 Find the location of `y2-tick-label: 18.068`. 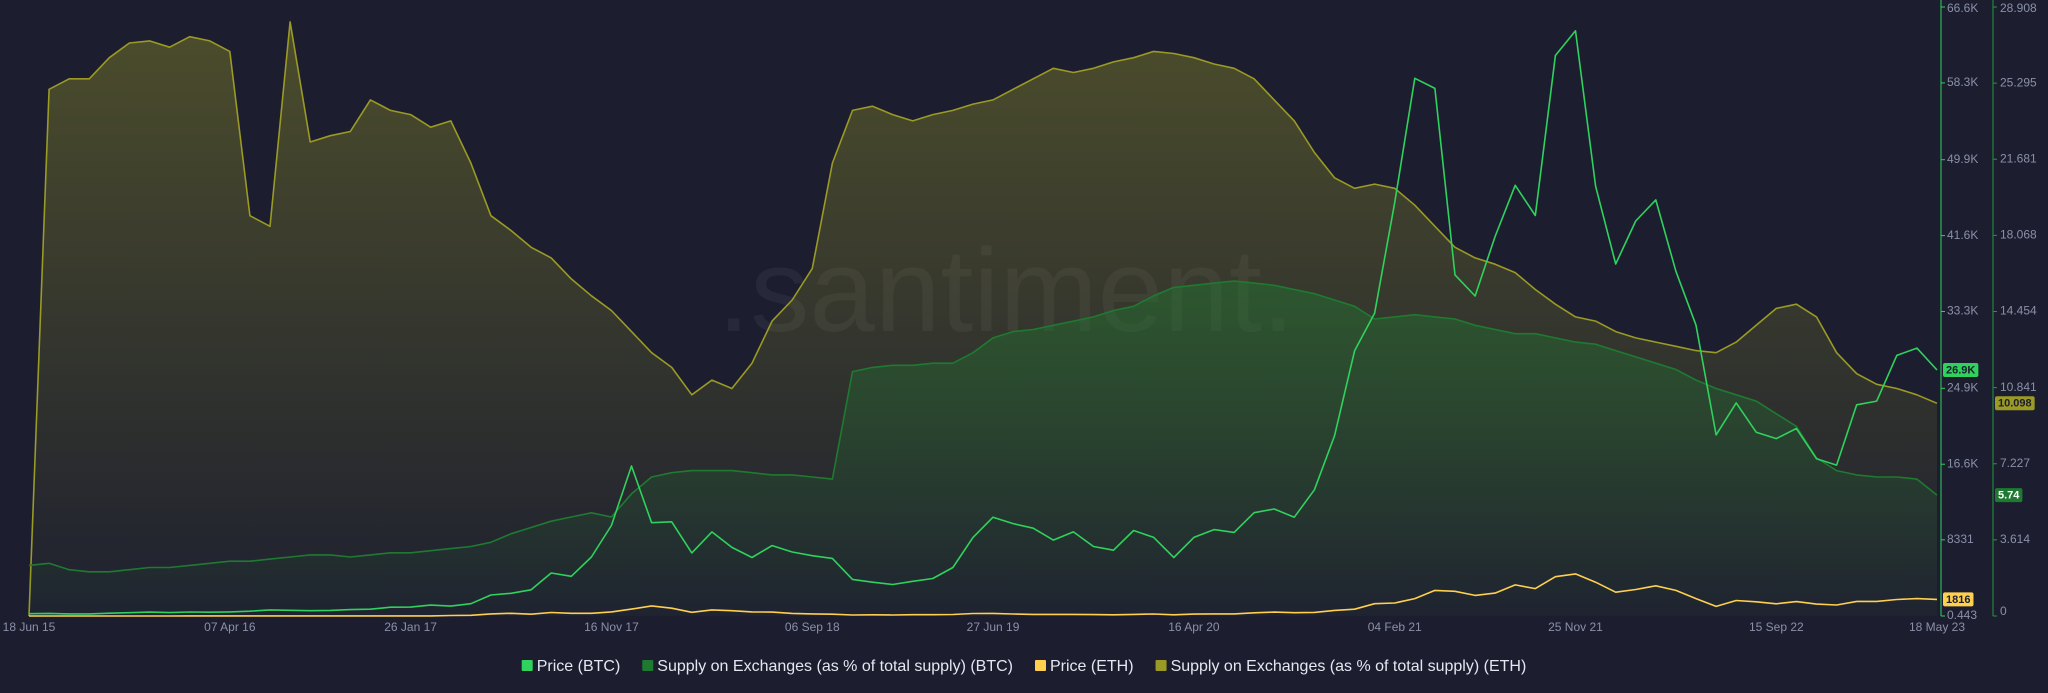

y2-tick-label: 18.068 is located at coordinates (2018, 235).